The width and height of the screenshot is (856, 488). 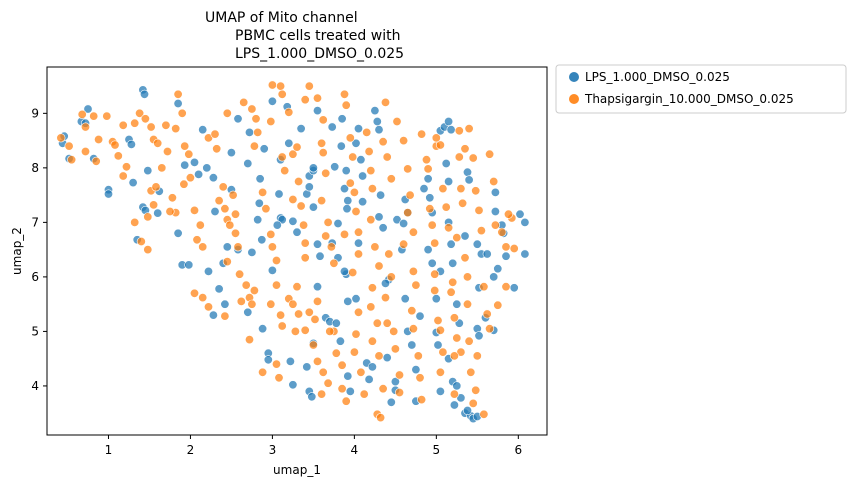 I want to click on legend-label-lps: LPS_1.000_DMSO_0.025, so click(x=657, y=77).